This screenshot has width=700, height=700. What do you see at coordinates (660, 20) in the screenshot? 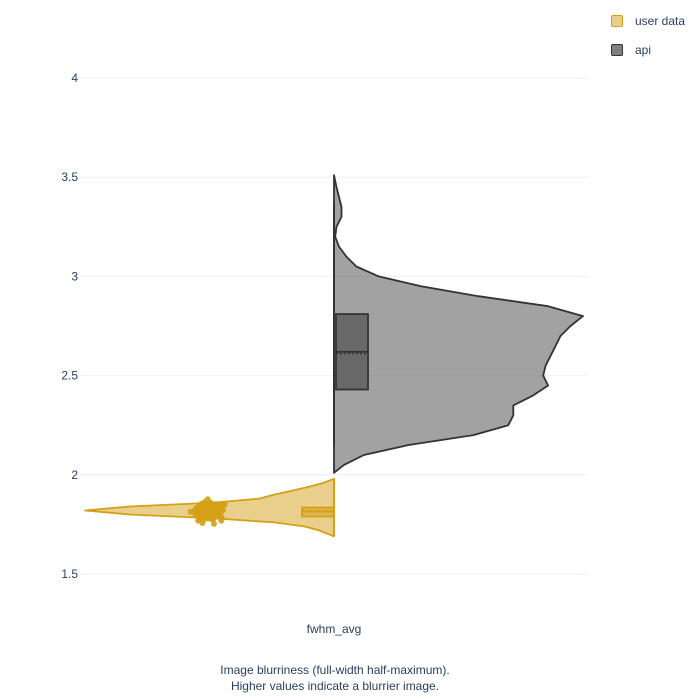
I see `legend-label: user data` at bounding box center [660, 20].